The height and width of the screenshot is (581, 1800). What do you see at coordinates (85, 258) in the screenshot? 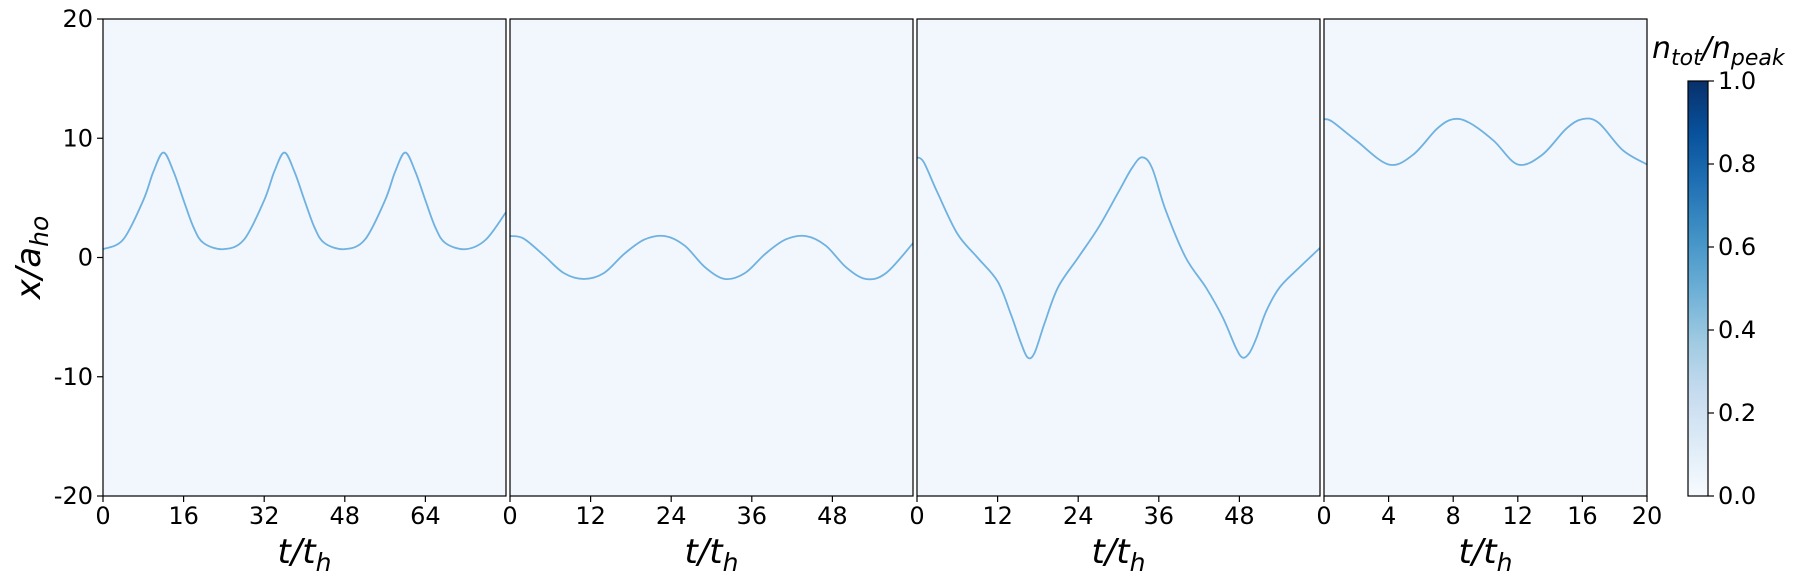
I see `y-tick-label: 0` at bounding box center [85, 258].